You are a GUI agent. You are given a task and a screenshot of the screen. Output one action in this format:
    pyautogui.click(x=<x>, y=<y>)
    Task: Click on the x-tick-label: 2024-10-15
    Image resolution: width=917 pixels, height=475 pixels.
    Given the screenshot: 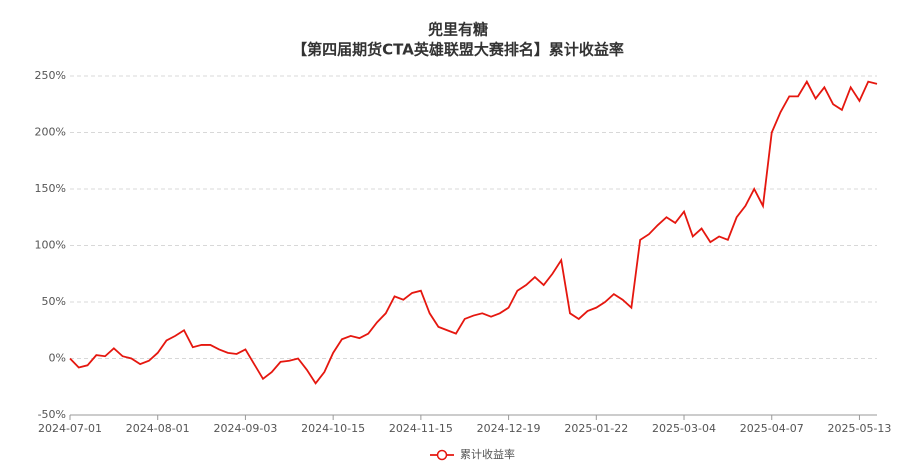 What is the action you would take?
    pyautogui.click(x=333, y=428)
    